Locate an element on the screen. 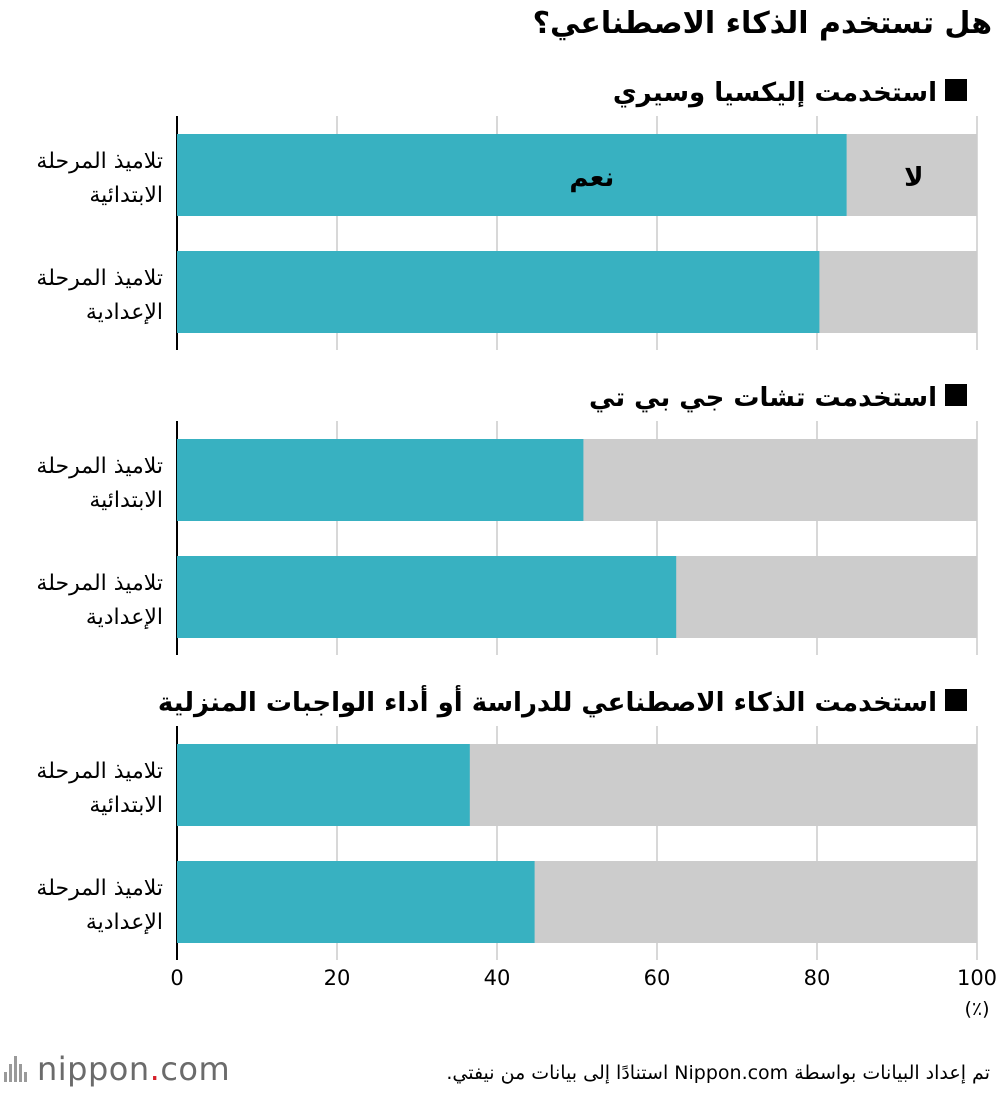 The image size is (1000, 1094). x-tick-label: 80 is located at coordinates (817, 978).